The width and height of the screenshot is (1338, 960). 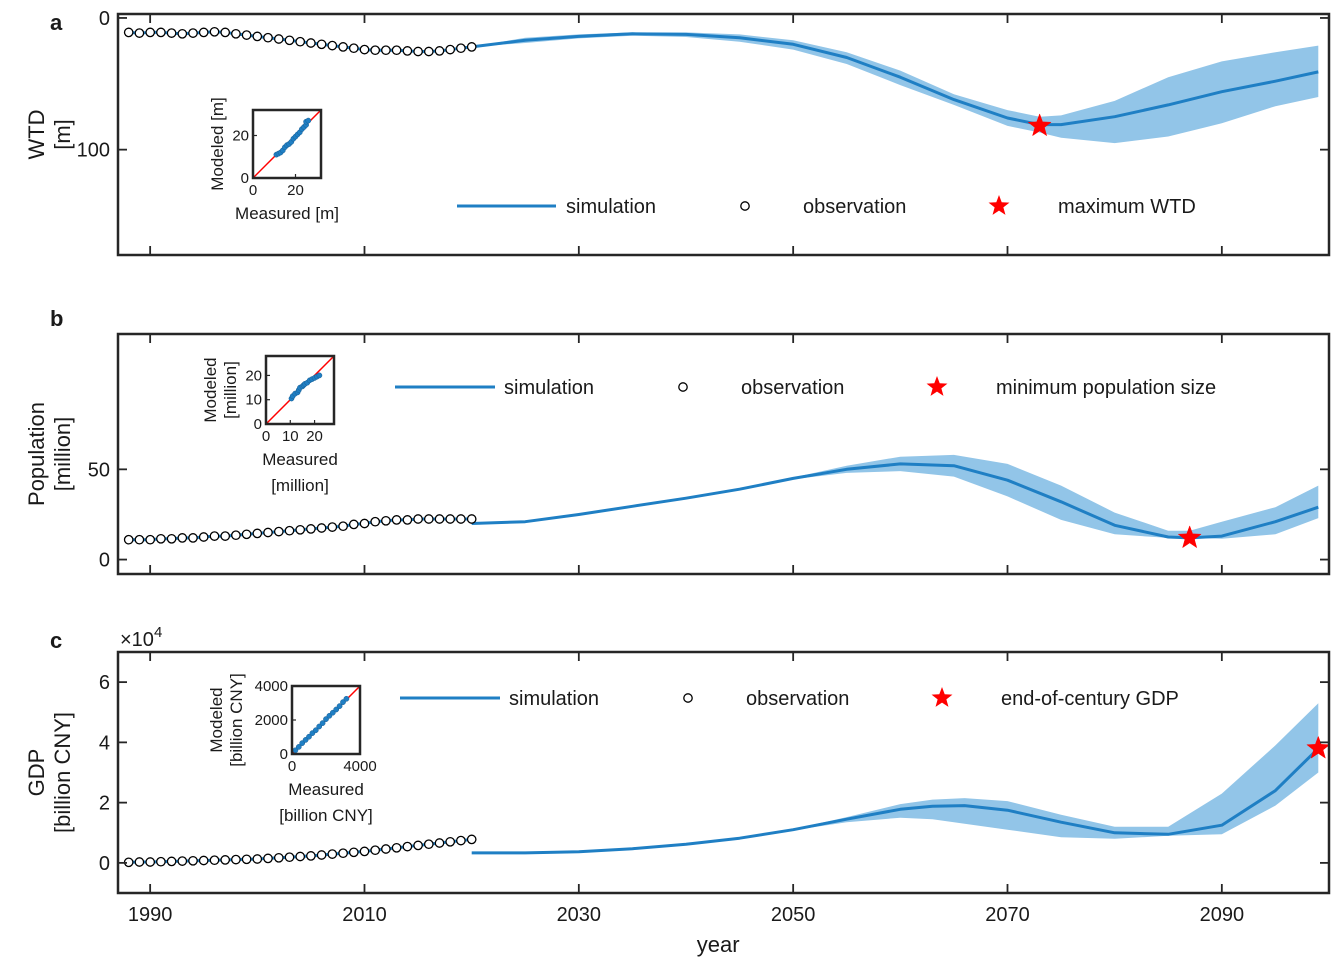 I want to click on legend-observation-swatch, so click(x=683, y=387).